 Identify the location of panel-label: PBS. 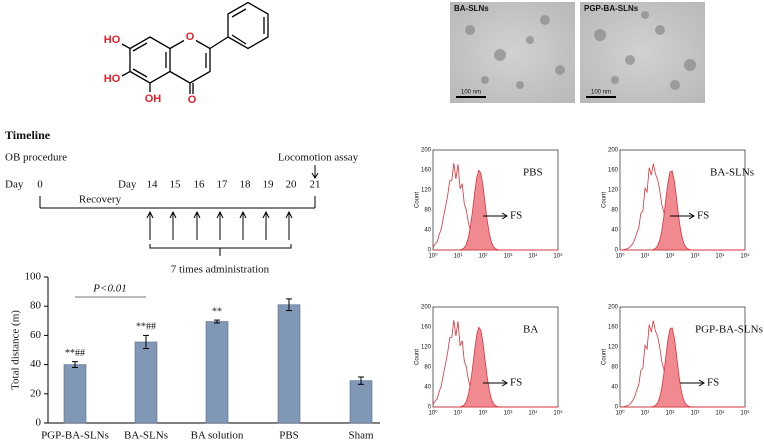
(533, 173).